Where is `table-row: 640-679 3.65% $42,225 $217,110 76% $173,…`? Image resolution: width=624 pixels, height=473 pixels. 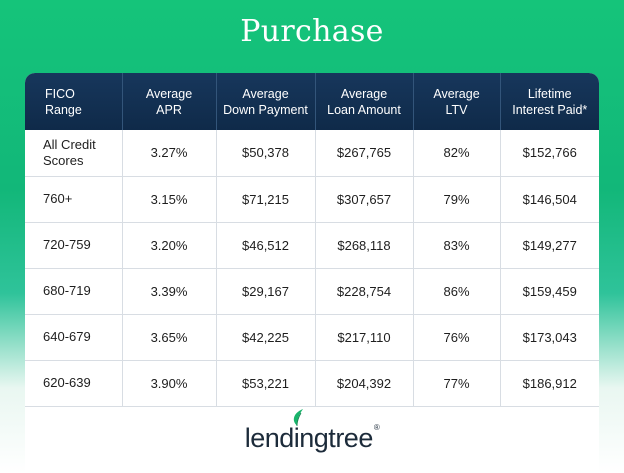 table-row: 640-679 3.65% $42,225 $217,110 76% $173,… is located at coordinates (312, 337).